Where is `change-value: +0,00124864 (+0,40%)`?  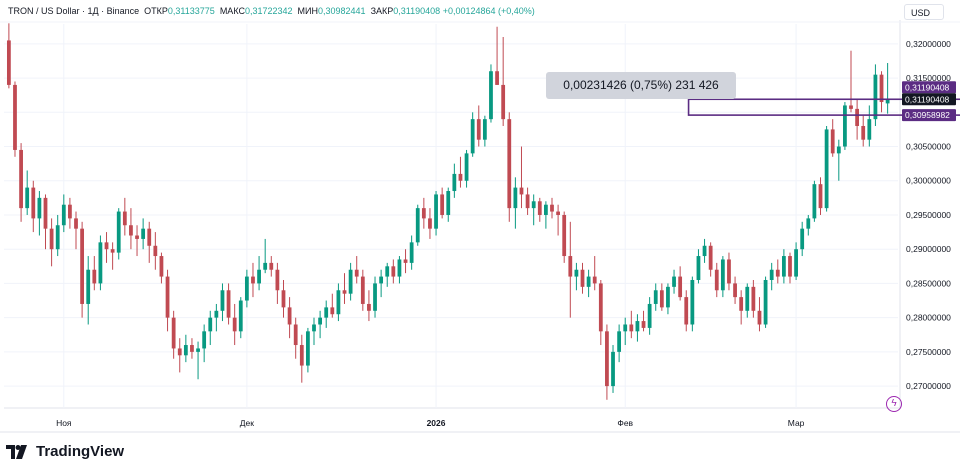
change-value: +0,00124864 (+0,40%) is located at coordinates (488, 11).